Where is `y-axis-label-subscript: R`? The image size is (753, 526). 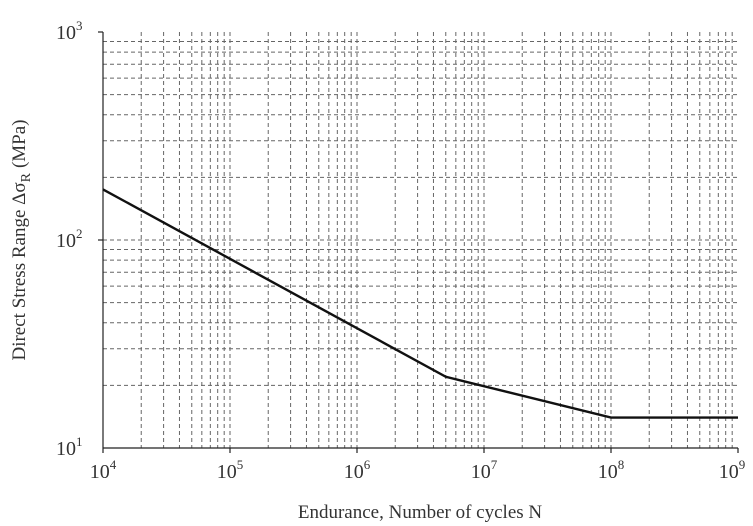
y-axis-label-subscript: R is located at coordinates (26, 177).